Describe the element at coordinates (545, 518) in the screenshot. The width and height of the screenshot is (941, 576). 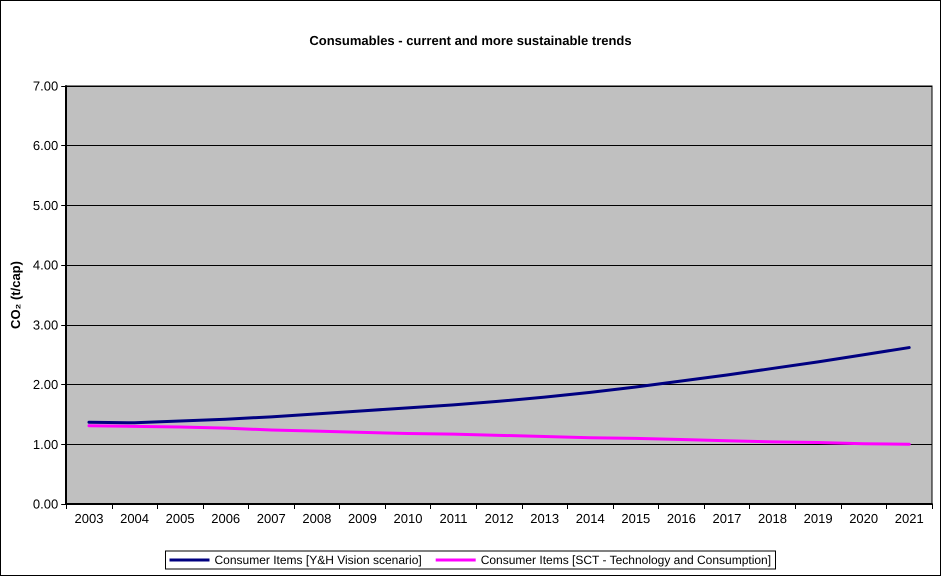
I see `x-tick-label: 2013` at that location.